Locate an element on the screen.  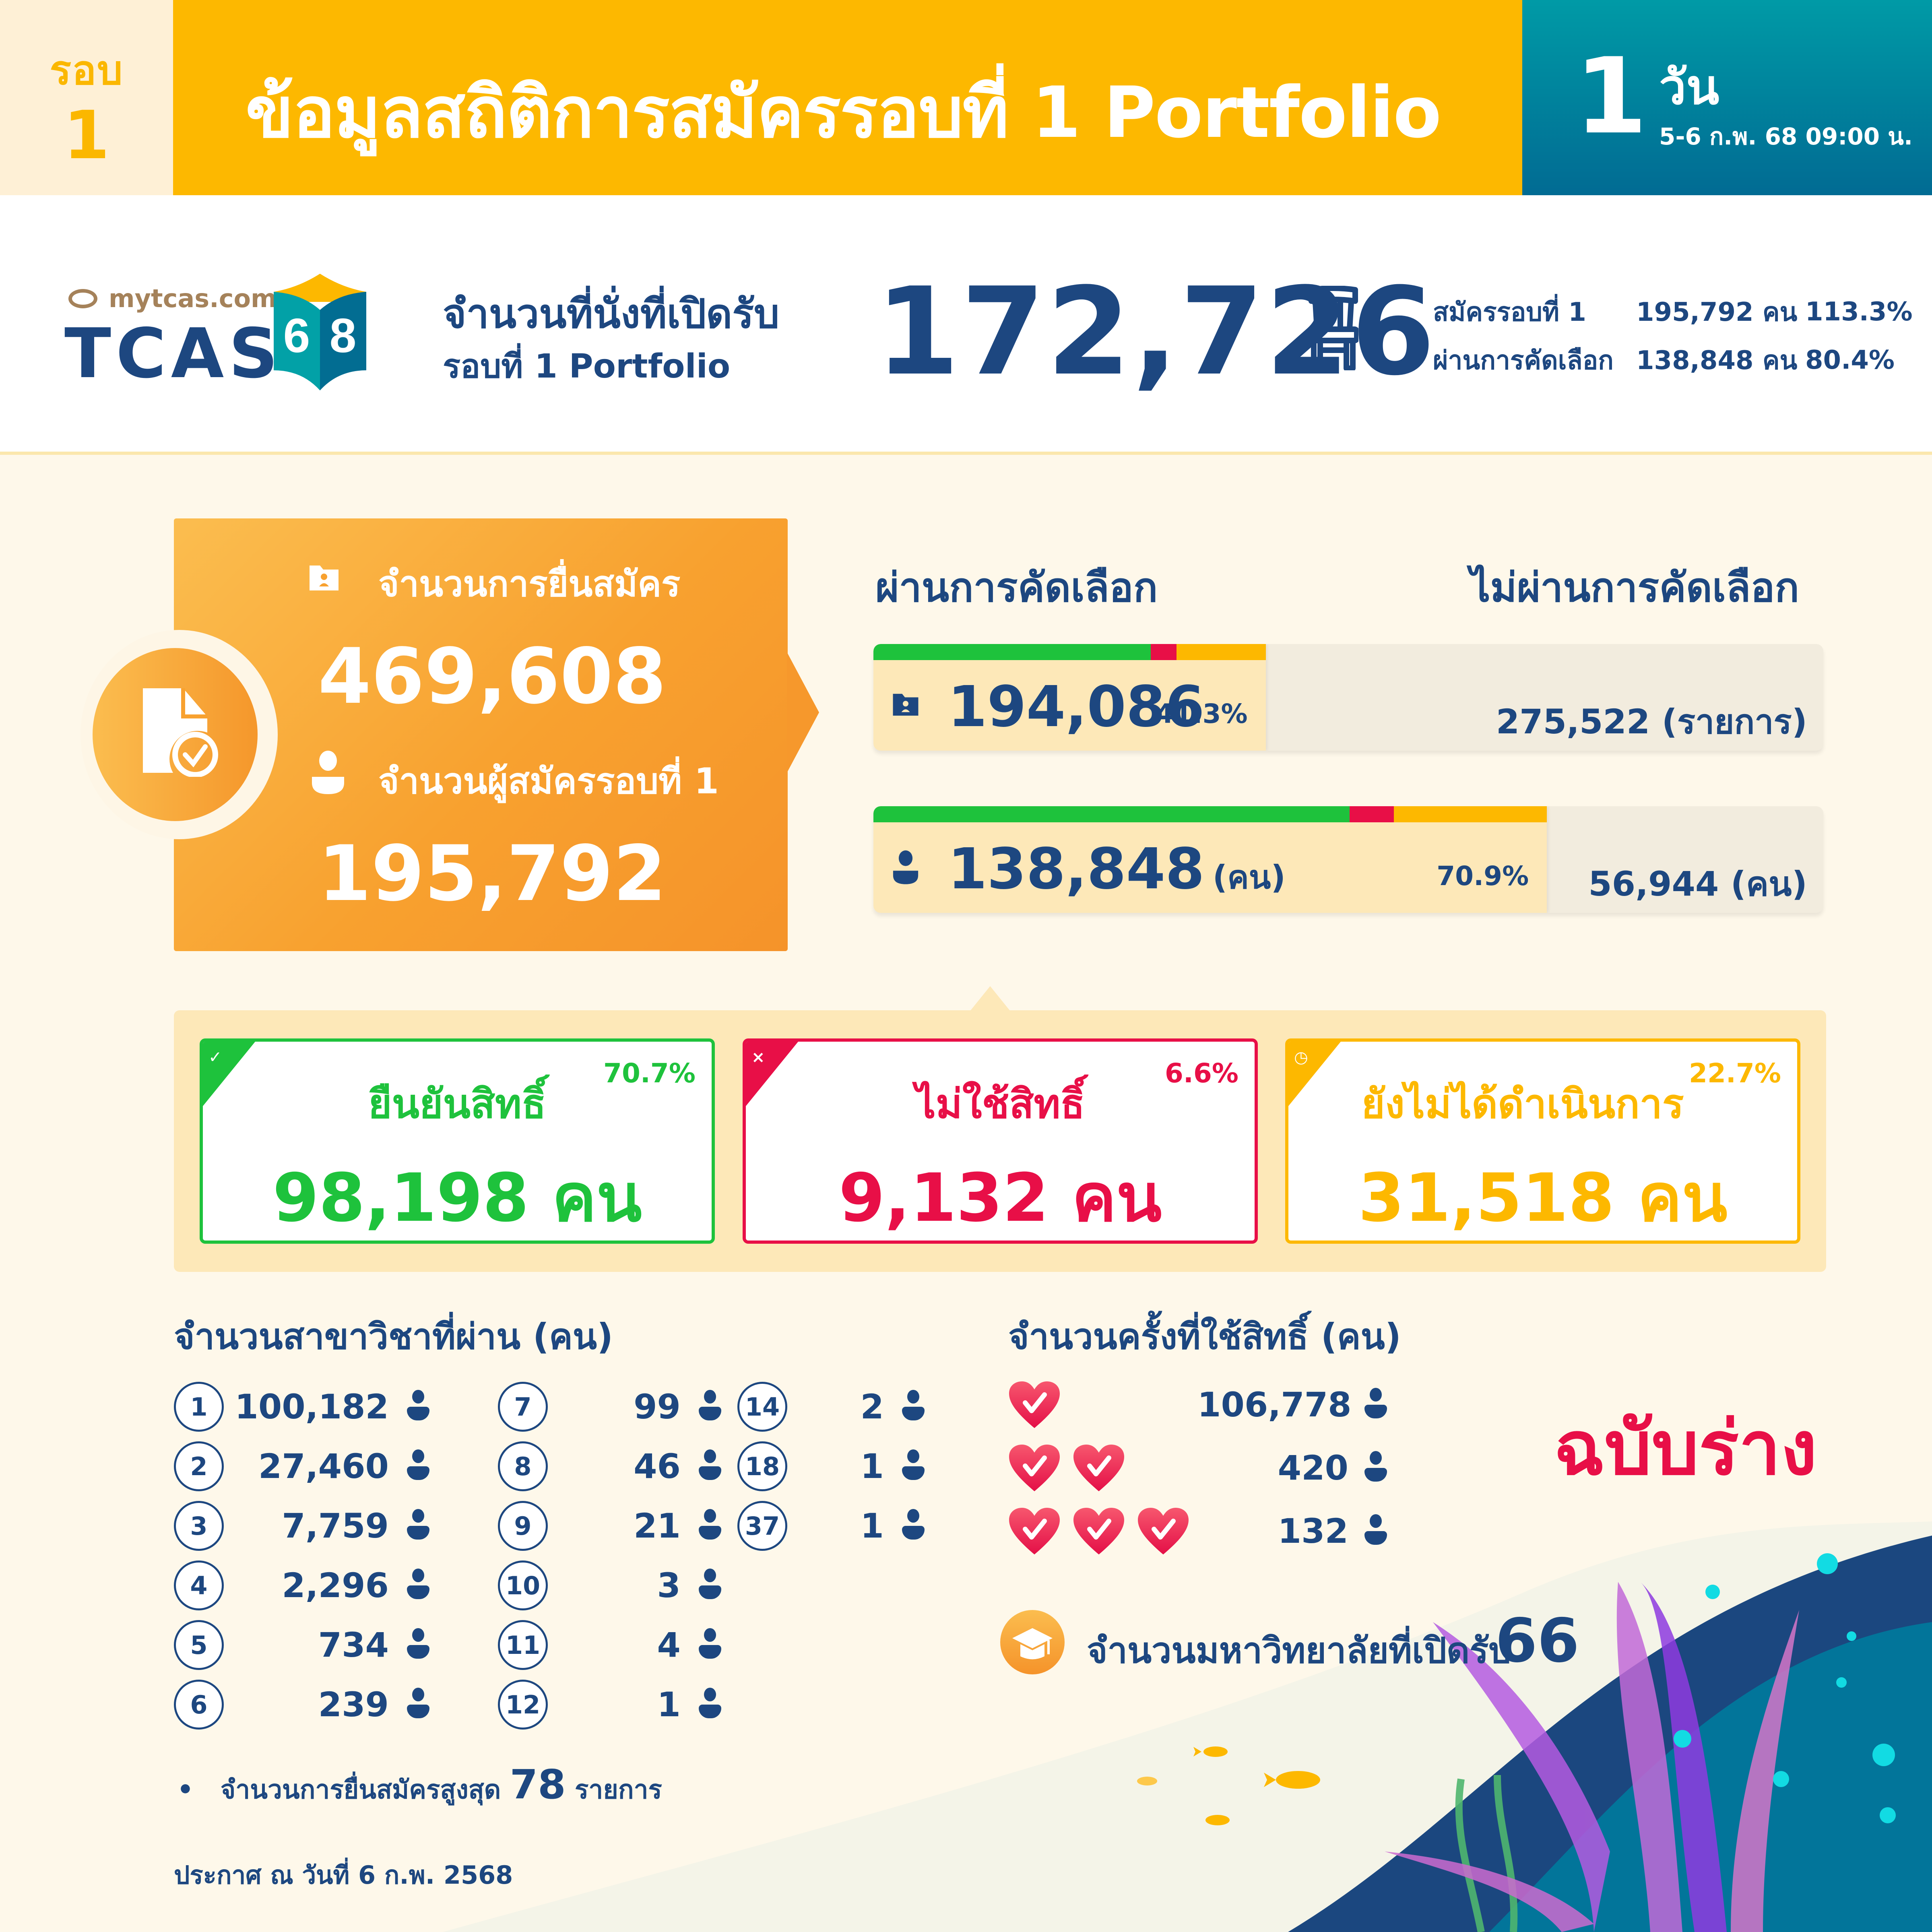
applications-value: 469,608 is located at coordinates (492, 676).